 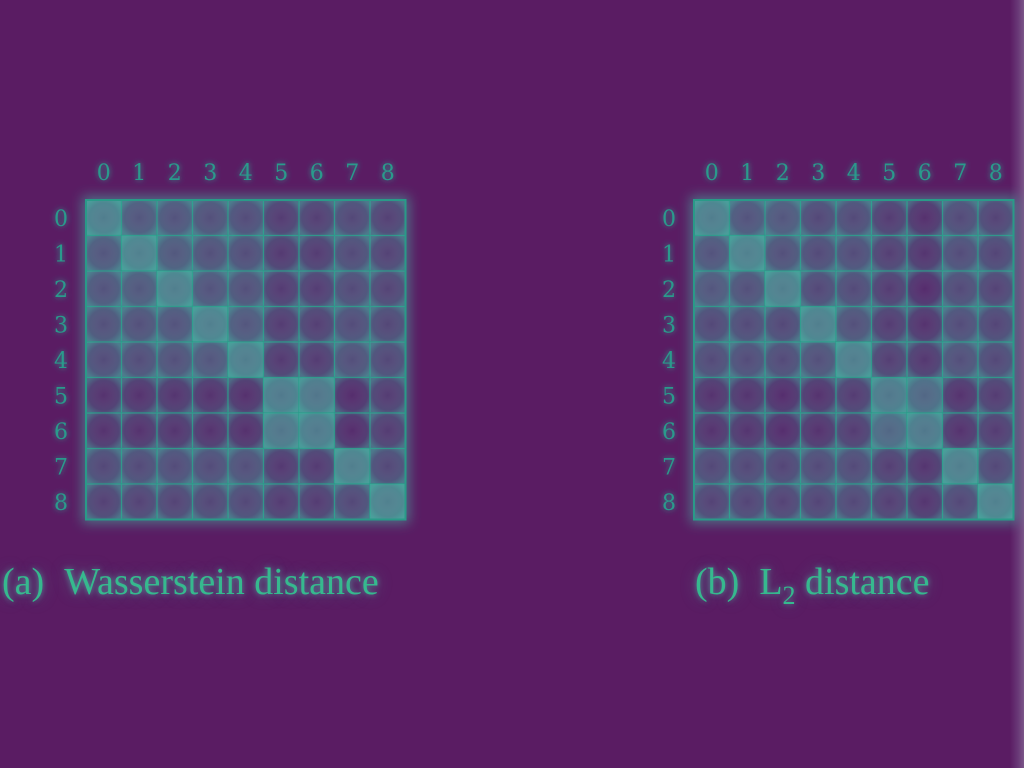 I want to click on caption-b-subscript: 2, so click(x=789, y=595).